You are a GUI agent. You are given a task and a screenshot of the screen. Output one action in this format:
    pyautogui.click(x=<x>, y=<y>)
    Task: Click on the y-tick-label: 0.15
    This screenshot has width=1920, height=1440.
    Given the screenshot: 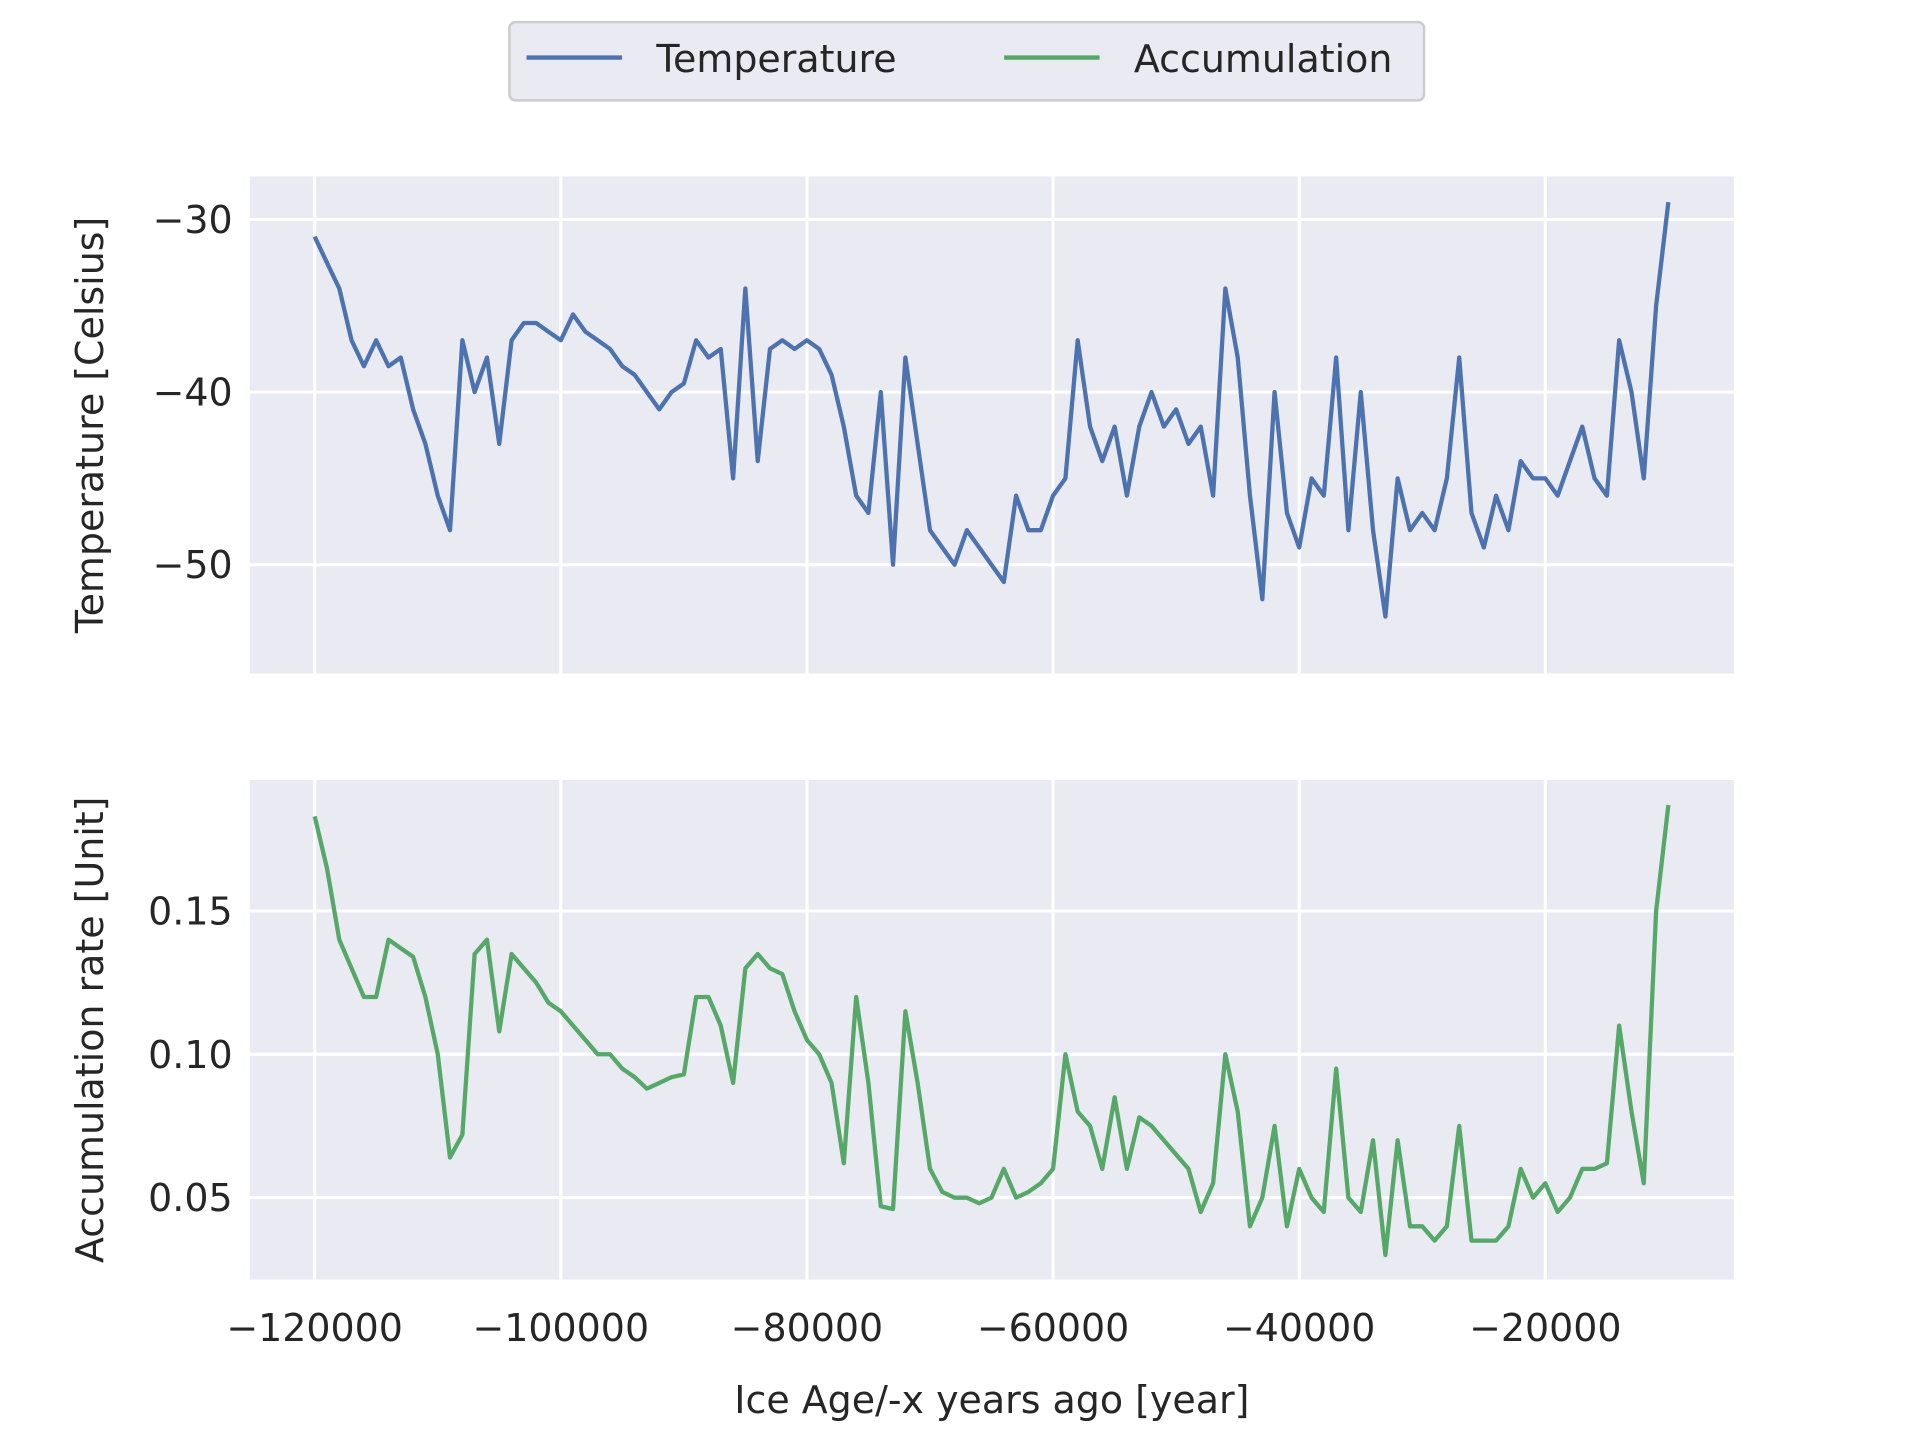 What is the action you would take?
    pyautogui.click(x=190, y=911)
    